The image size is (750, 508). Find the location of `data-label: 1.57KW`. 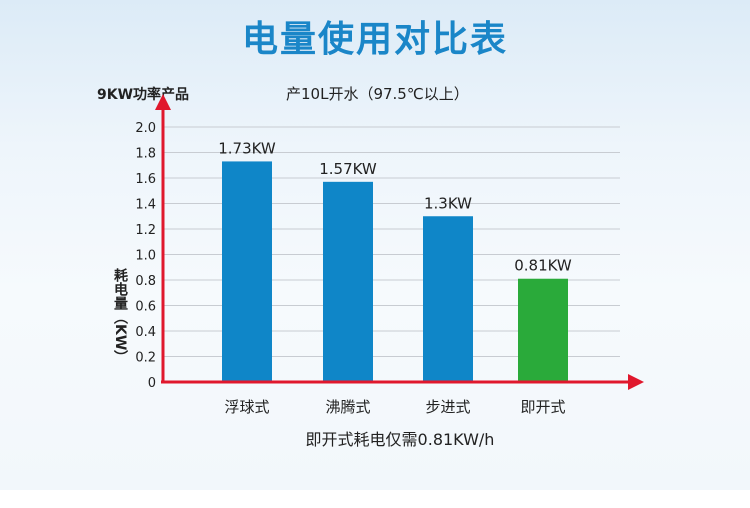

data-label: 1.57KW is located at coordinates (348, 169).